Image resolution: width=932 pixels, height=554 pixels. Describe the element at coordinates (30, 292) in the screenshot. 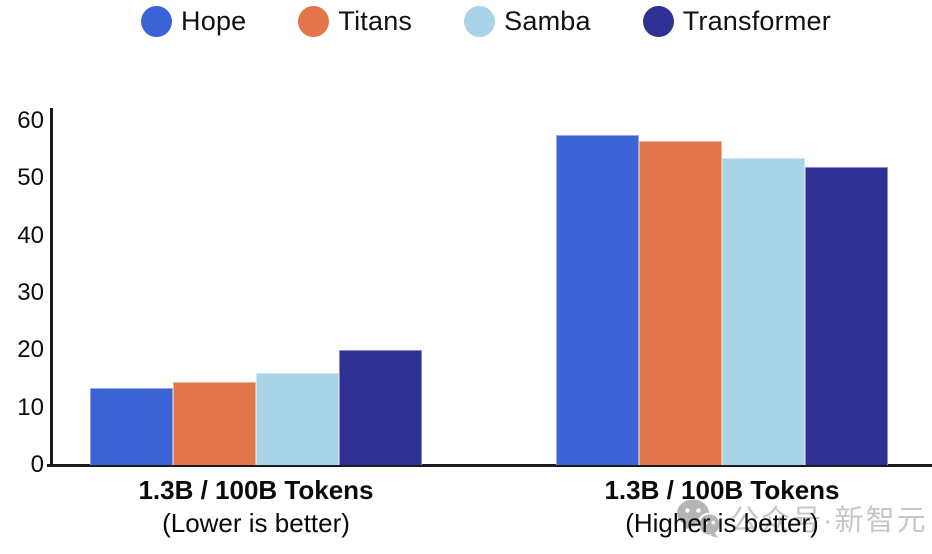

I see `y-tick-30: 30` at that location.